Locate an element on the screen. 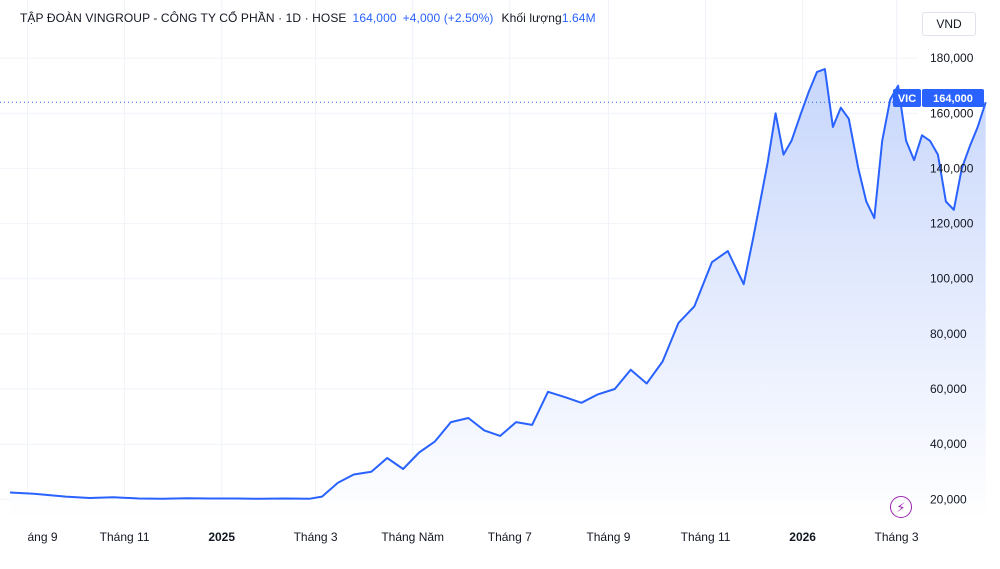 This screenshot has width=1000, height=569. y-tick-label: 80,000 is located at coordinates (948, 334).